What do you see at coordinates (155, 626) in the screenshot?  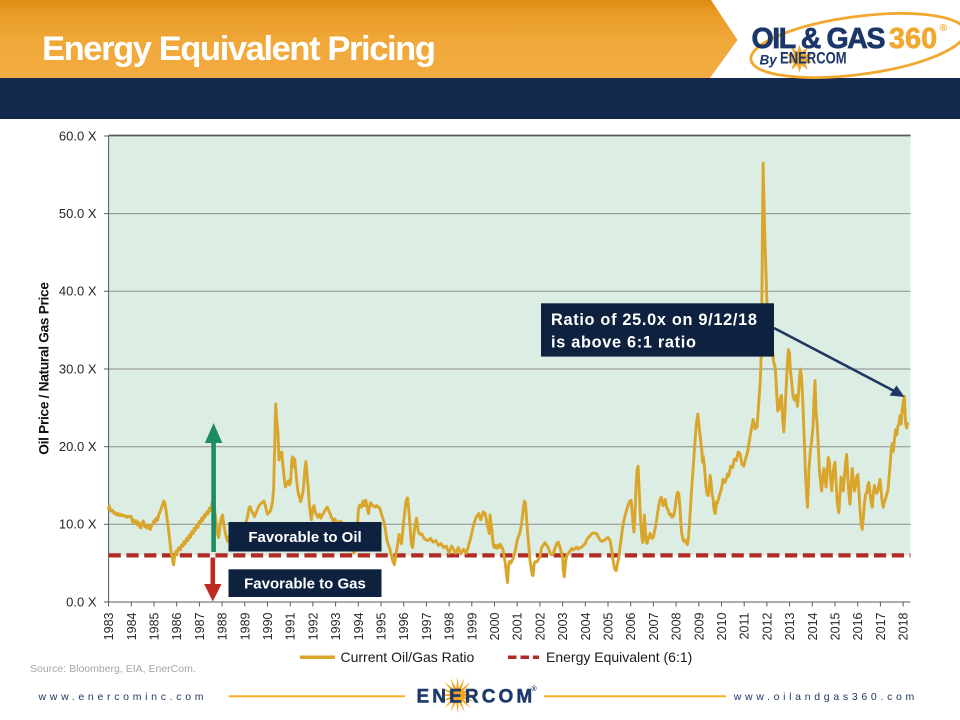 I see `svg-text: 1985` at bounding box center [155, 626].